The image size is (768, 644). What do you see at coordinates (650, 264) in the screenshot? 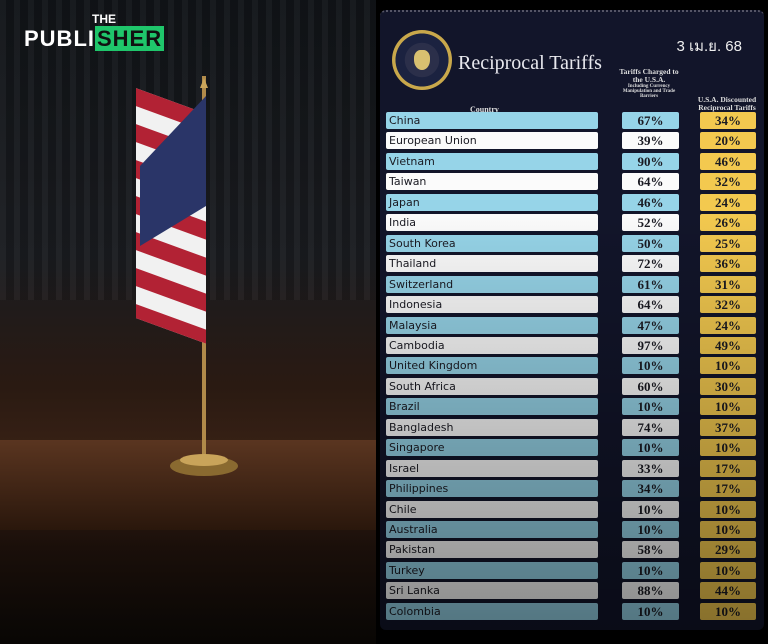
I see `charged-cell: 72%` at bounding box center [650, 264].